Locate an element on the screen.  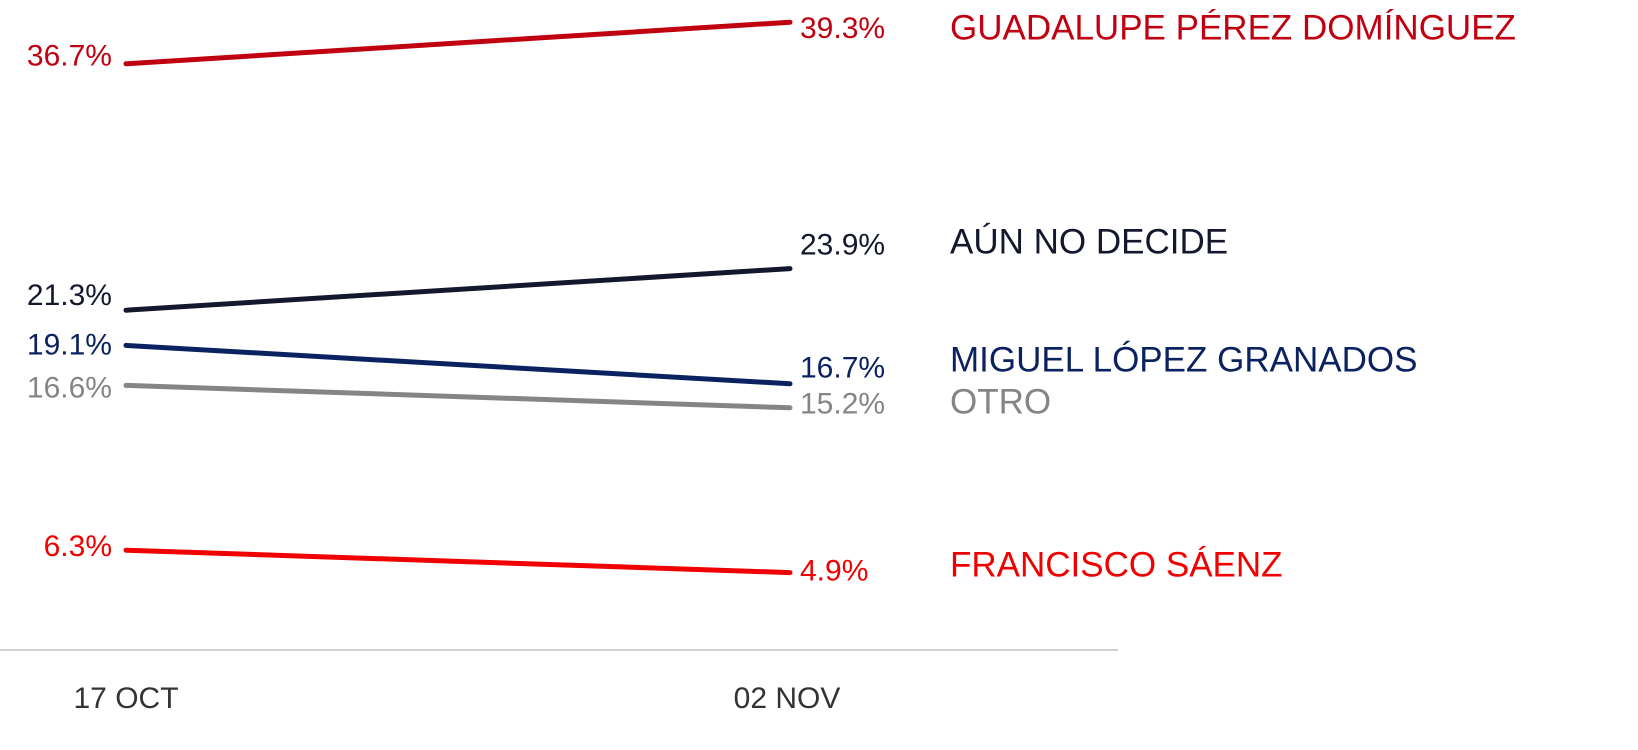
value-label: 6.3% is located at coordinates (78, 546).